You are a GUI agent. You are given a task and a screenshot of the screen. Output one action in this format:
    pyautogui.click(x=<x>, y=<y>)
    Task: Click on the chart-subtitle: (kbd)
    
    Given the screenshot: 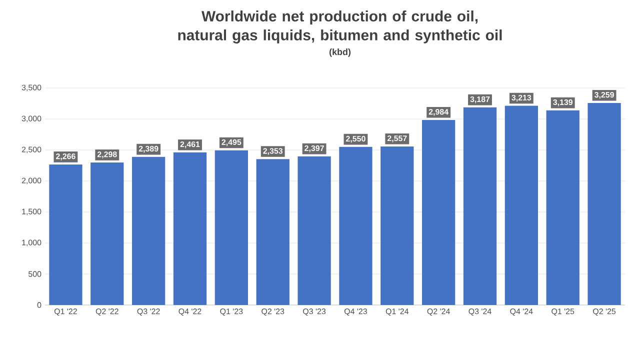 What is the action you would take?
    pyautogui.click(x=340, y=52)
    